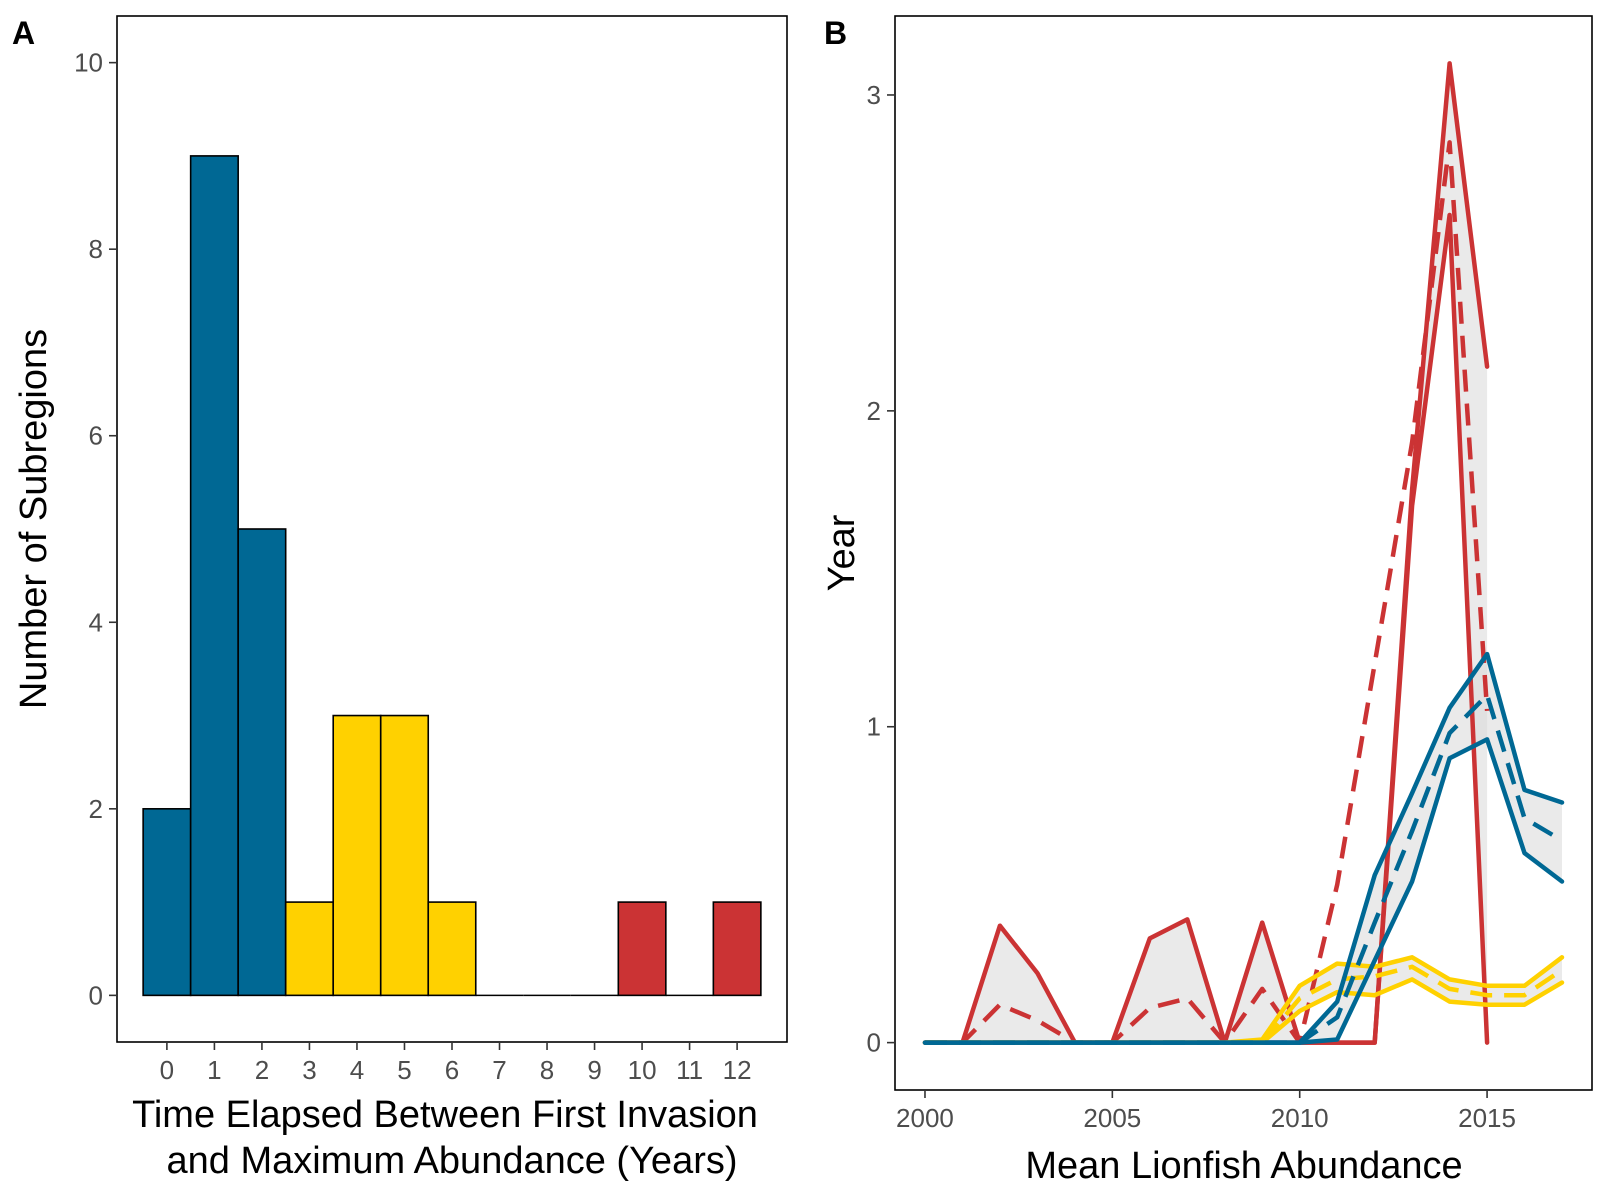 The image size is (1600, 1200). What do you see at coordinates (96, 249) in the screenshot?
I see `y-tick-label-8: 8` at bounding box center [96, 249].